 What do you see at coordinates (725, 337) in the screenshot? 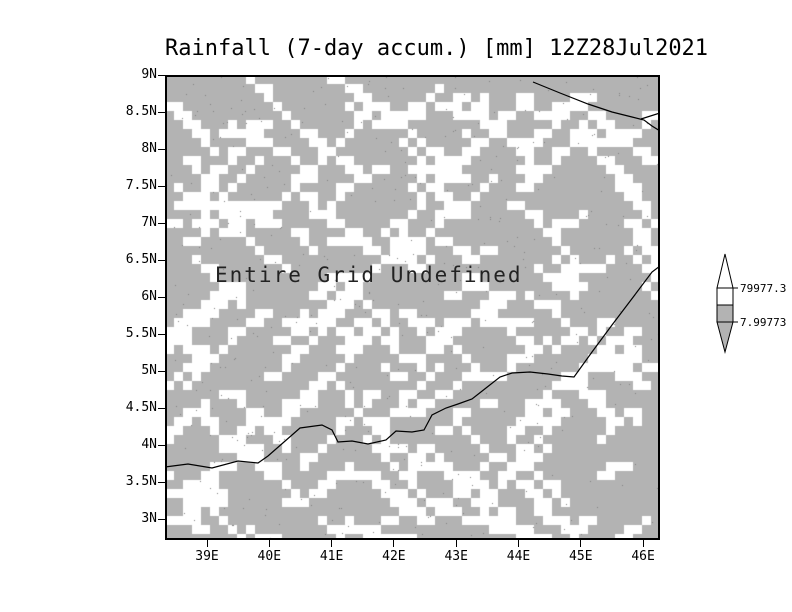
I see `colorbar-bottom-arrow` at bounding box center [725, 337].